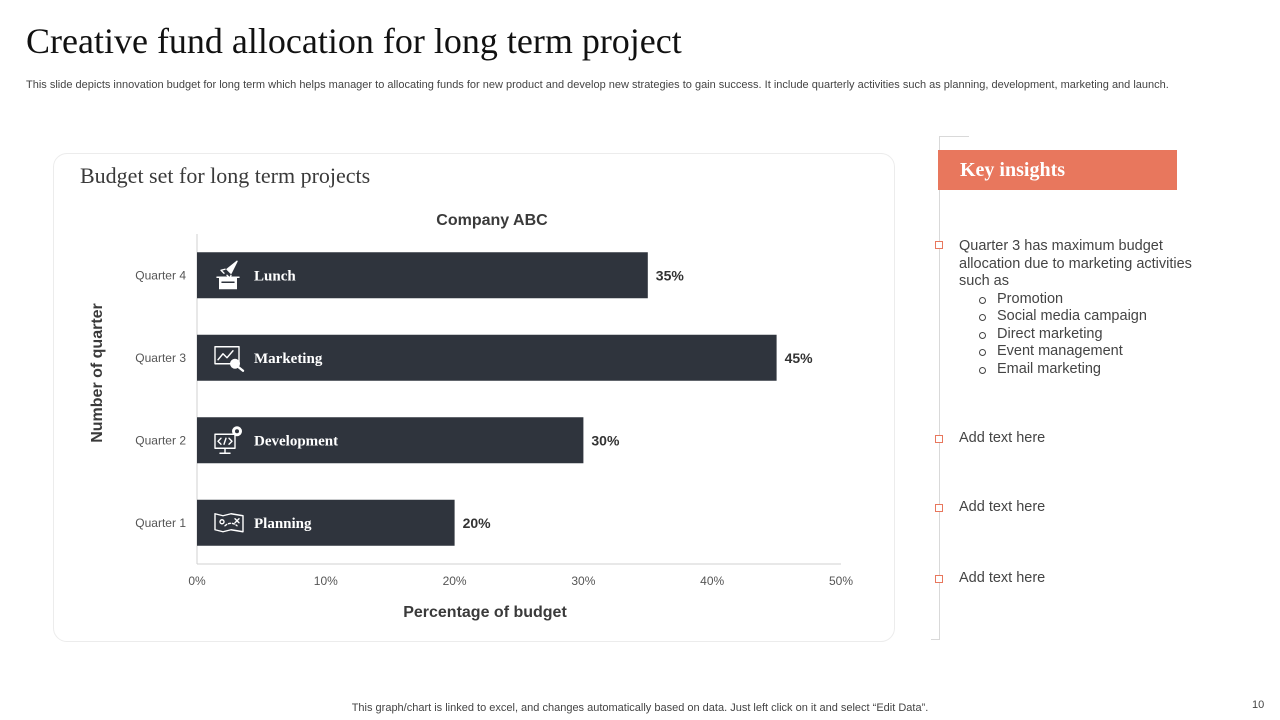 This screenshot has height=720, width=1280. Describe the element at coordinates (799, 358) in the screenshot. I see `data-label: 45%` at that location.